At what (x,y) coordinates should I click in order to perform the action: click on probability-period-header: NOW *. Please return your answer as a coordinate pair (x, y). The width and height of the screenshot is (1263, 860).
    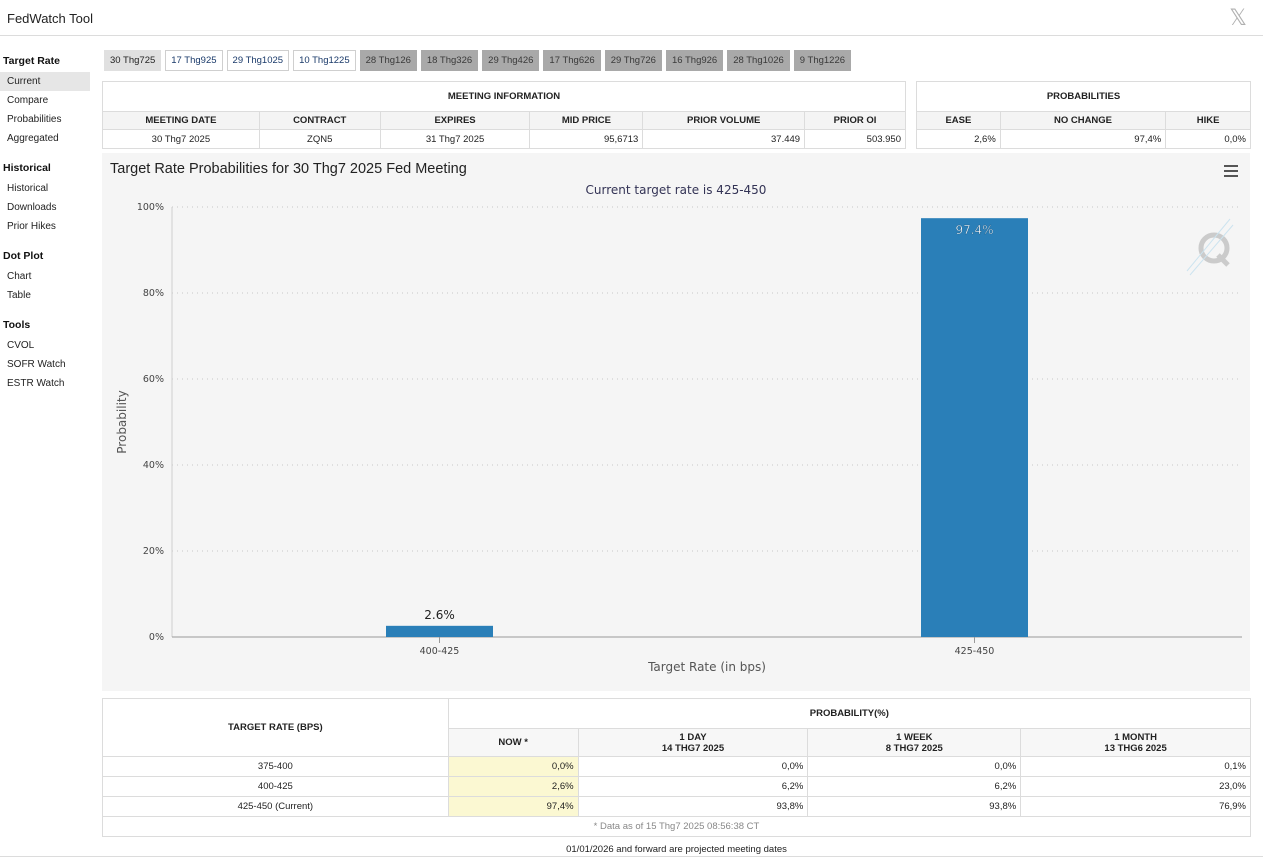
    Looking at the image, I should click on (513, 742).